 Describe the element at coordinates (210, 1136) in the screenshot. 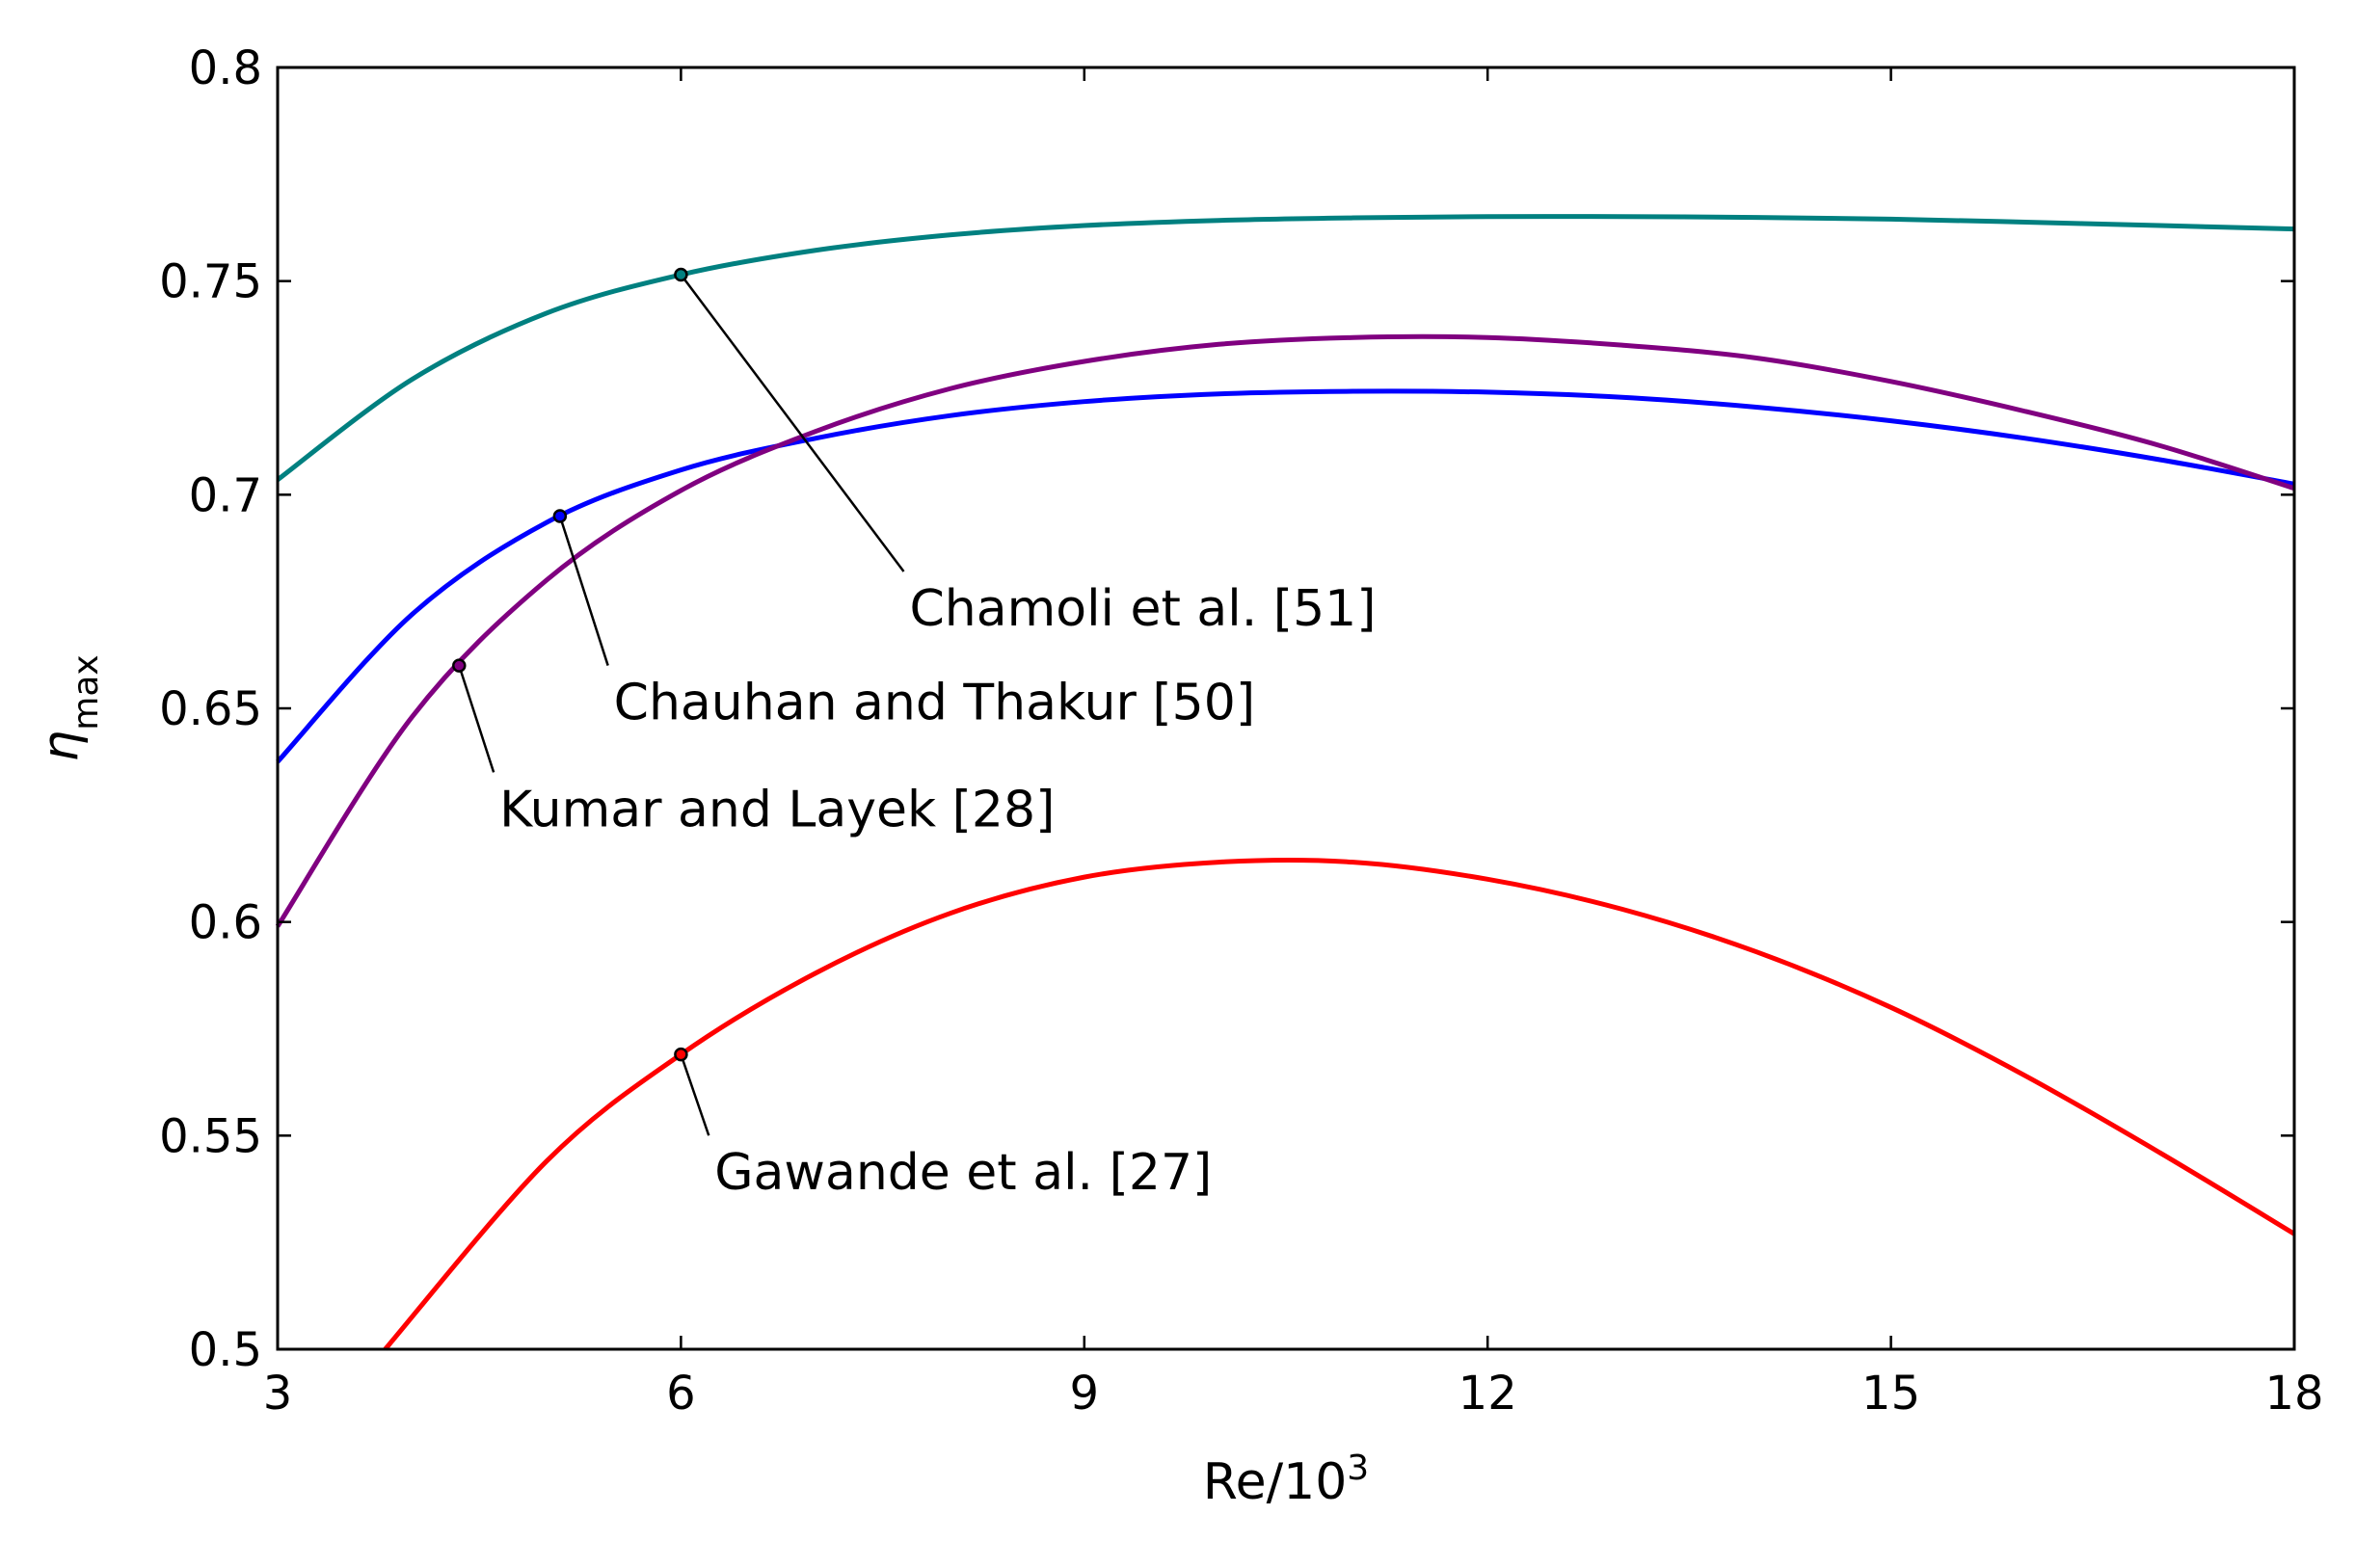

I see `y-tick-label: 0.55` at that location.